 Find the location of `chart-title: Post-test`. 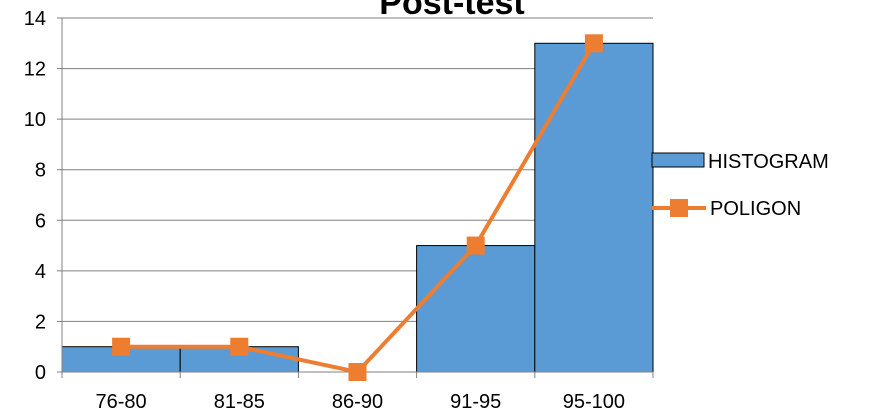

chart-title: Post-test is located at coordinates (451, 11).